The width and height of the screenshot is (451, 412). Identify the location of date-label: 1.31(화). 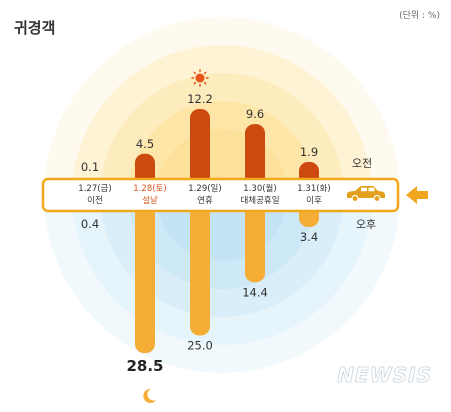
(313, 189).